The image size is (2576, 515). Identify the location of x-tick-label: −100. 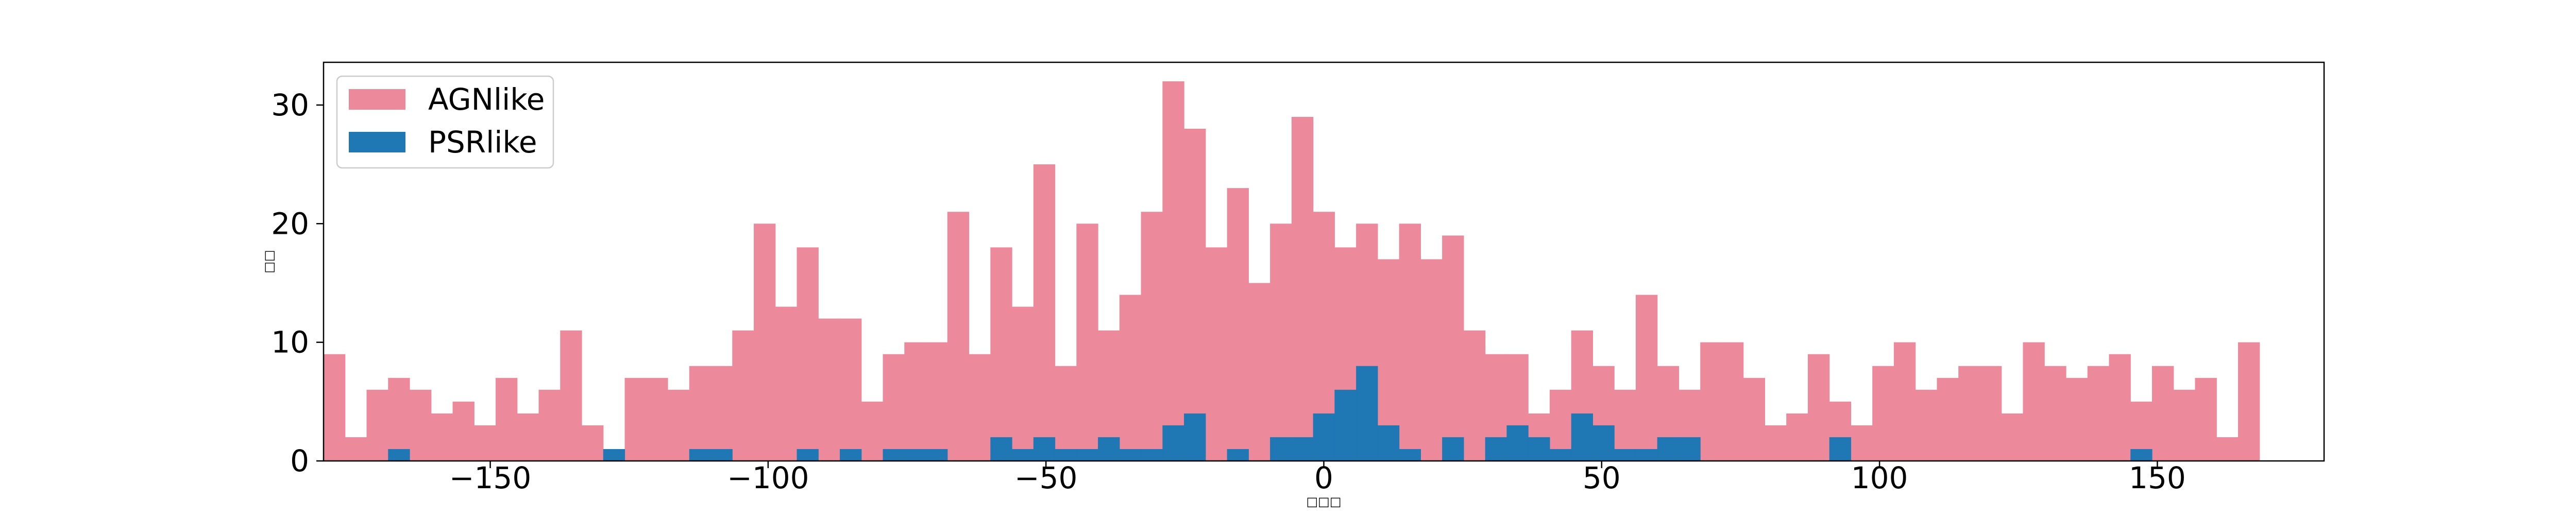
(768, 478).